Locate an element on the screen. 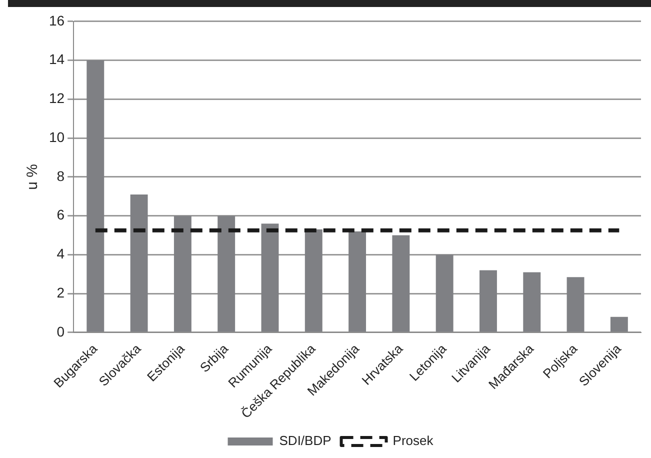  y-axis-title: u % is located at coordinates (33, 177).